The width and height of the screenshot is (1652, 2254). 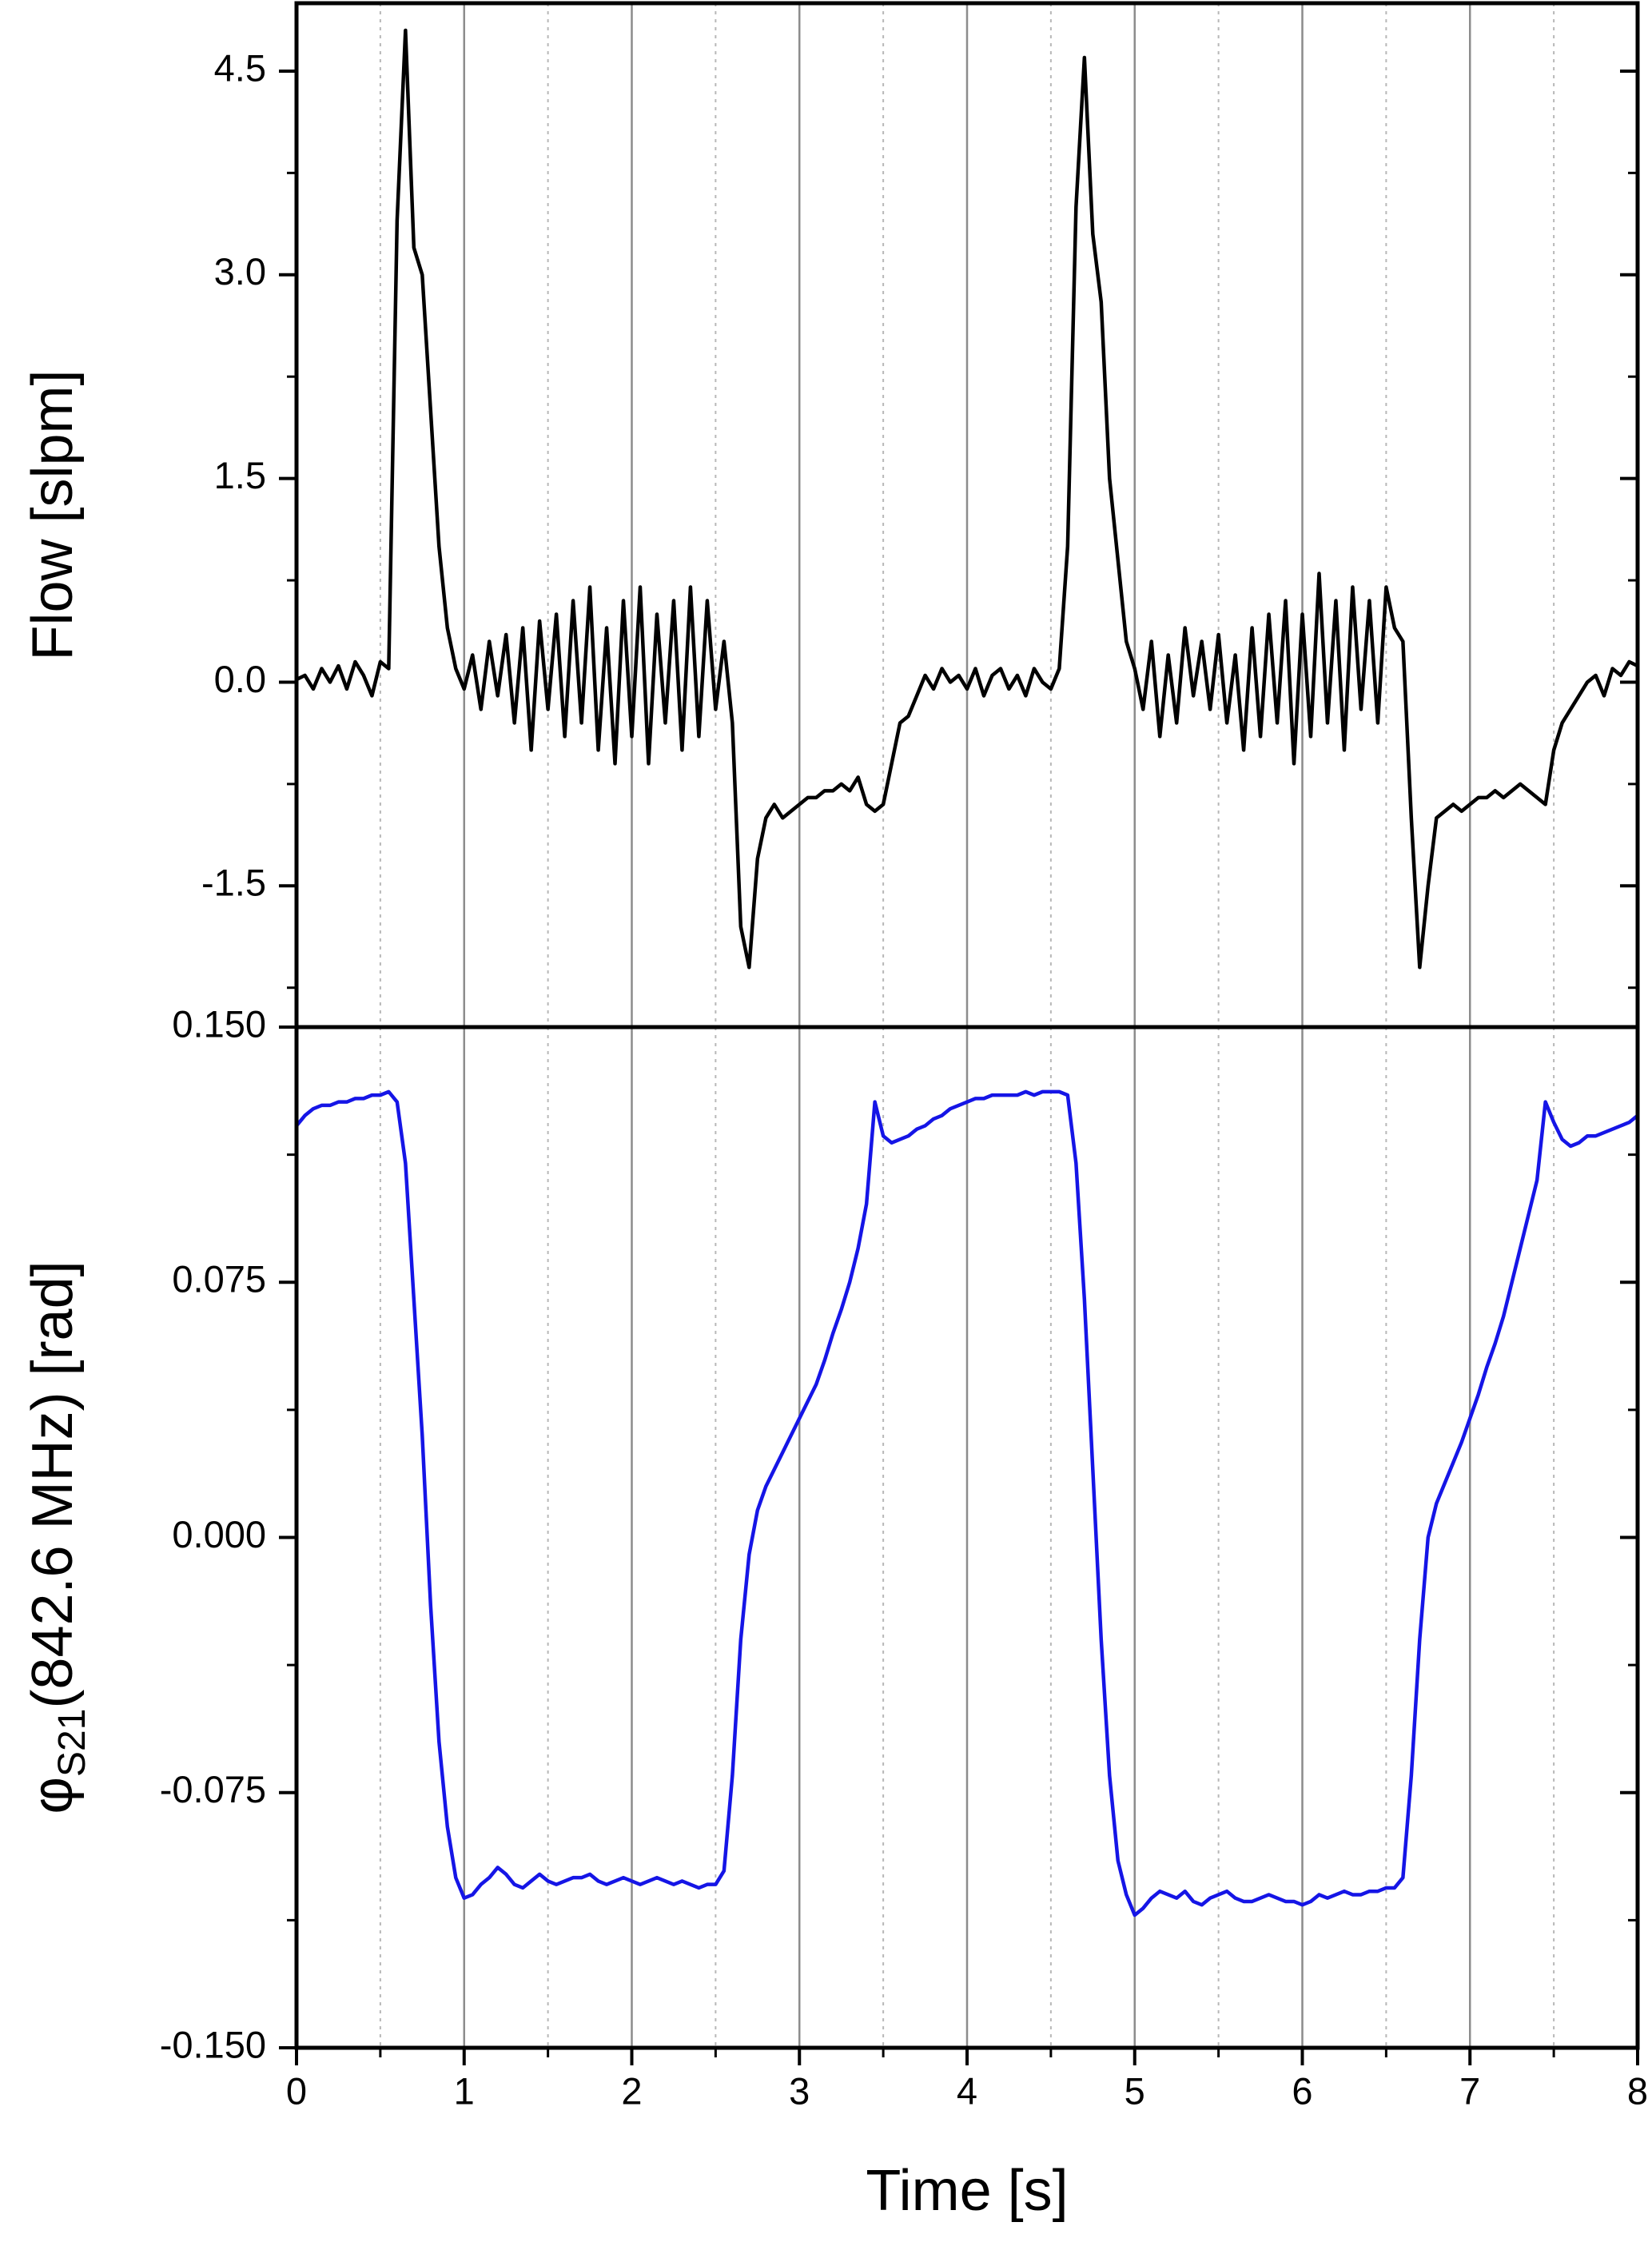 I want to click on x-tick-label: 8, so click(x=1637, y=2090).